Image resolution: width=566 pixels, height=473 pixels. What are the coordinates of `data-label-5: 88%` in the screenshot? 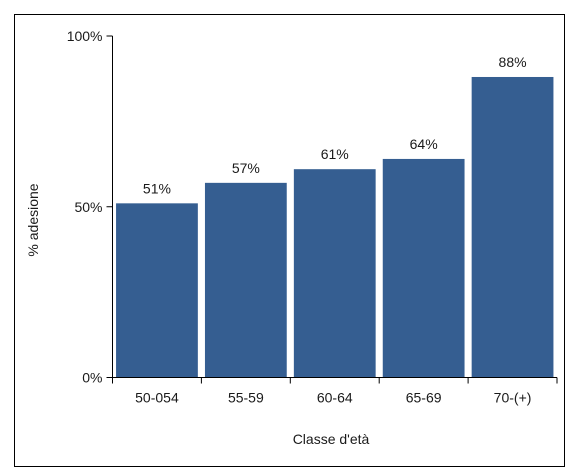 It's located at (513, 62).